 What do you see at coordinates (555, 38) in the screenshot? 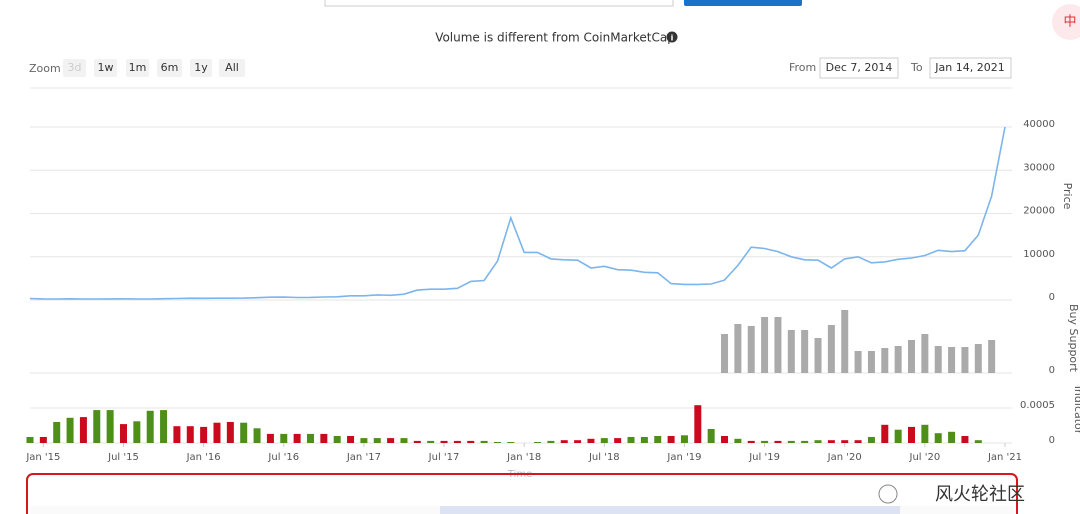
I see `notice: Volume is different from CoinMarketCap` at bounding box center [555, 38].